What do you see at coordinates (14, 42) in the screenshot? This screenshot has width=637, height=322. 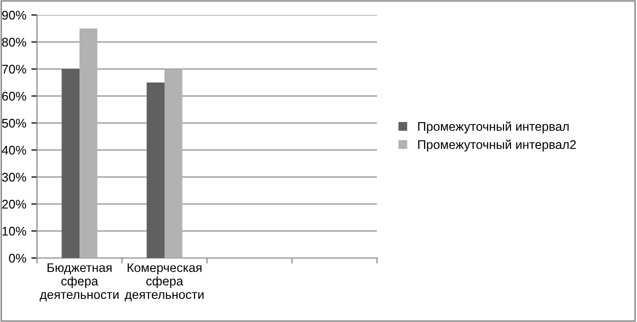 I see `y-tick-label: 80%` at bounding box center [14, 42].